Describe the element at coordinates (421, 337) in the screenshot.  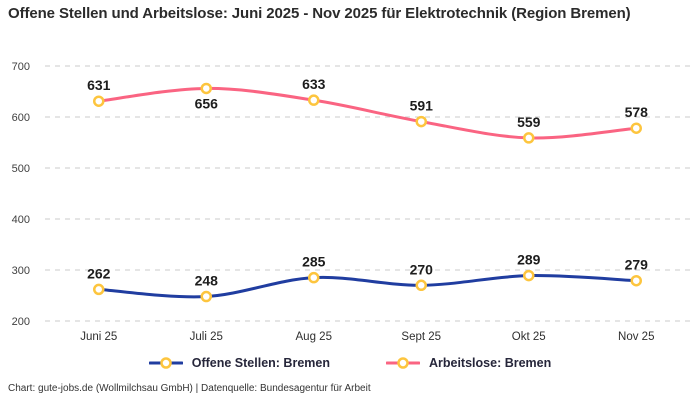
I see `x-tick-label: Sept 25` at that location.